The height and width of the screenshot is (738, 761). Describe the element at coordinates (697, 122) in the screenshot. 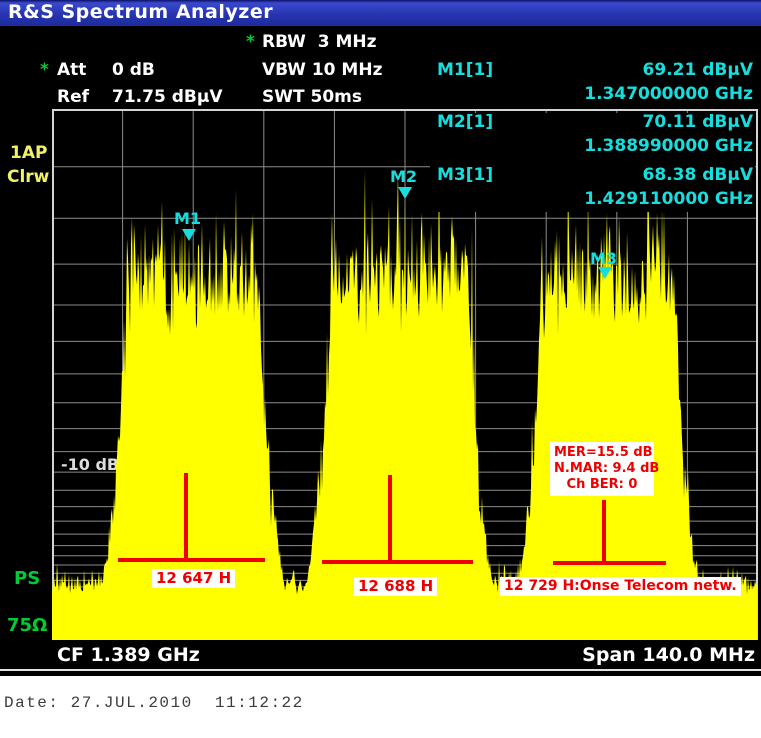

I see `marker2-level: 70.11 dBµV` at that location.